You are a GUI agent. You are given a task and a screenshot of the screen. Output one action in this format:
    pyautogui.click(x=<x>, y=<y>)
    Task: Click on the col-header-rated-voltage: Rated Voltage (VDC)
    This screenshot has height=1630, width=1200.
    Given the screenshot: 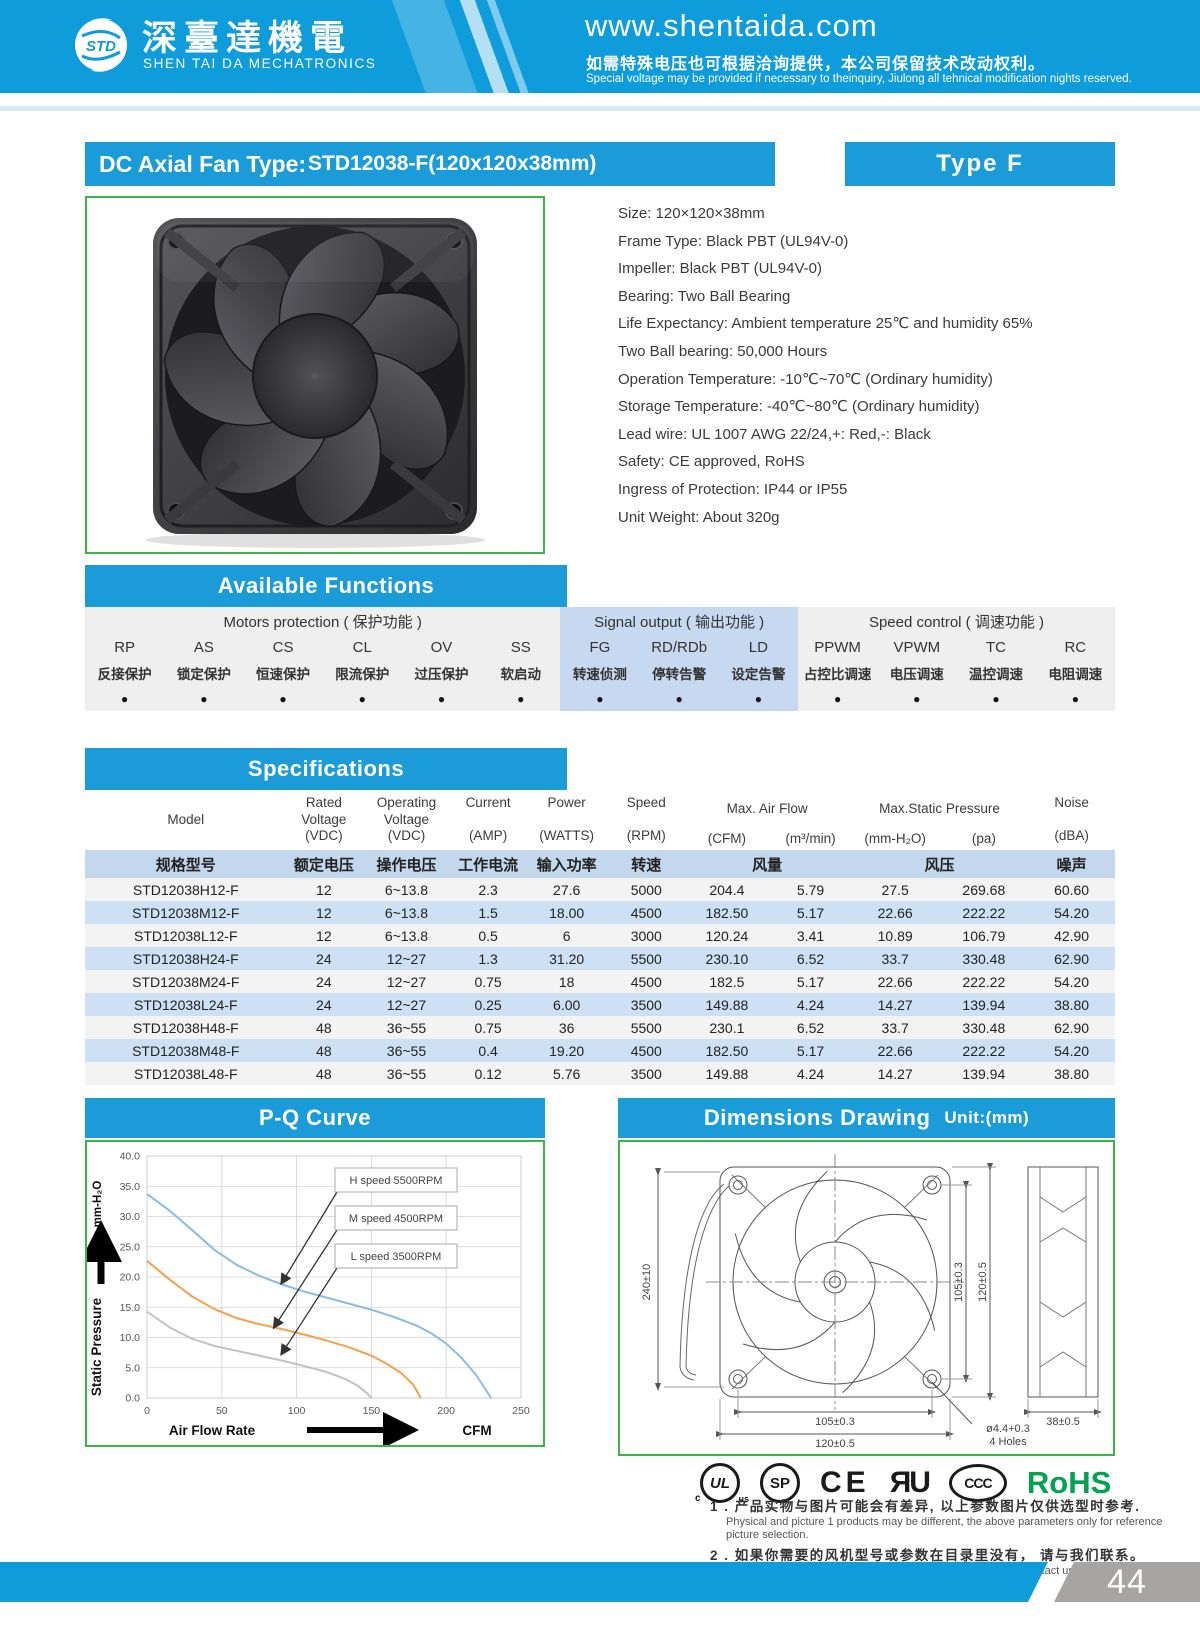 What is the action you would take?
    pyautogui.click(x=324, y=819)
    